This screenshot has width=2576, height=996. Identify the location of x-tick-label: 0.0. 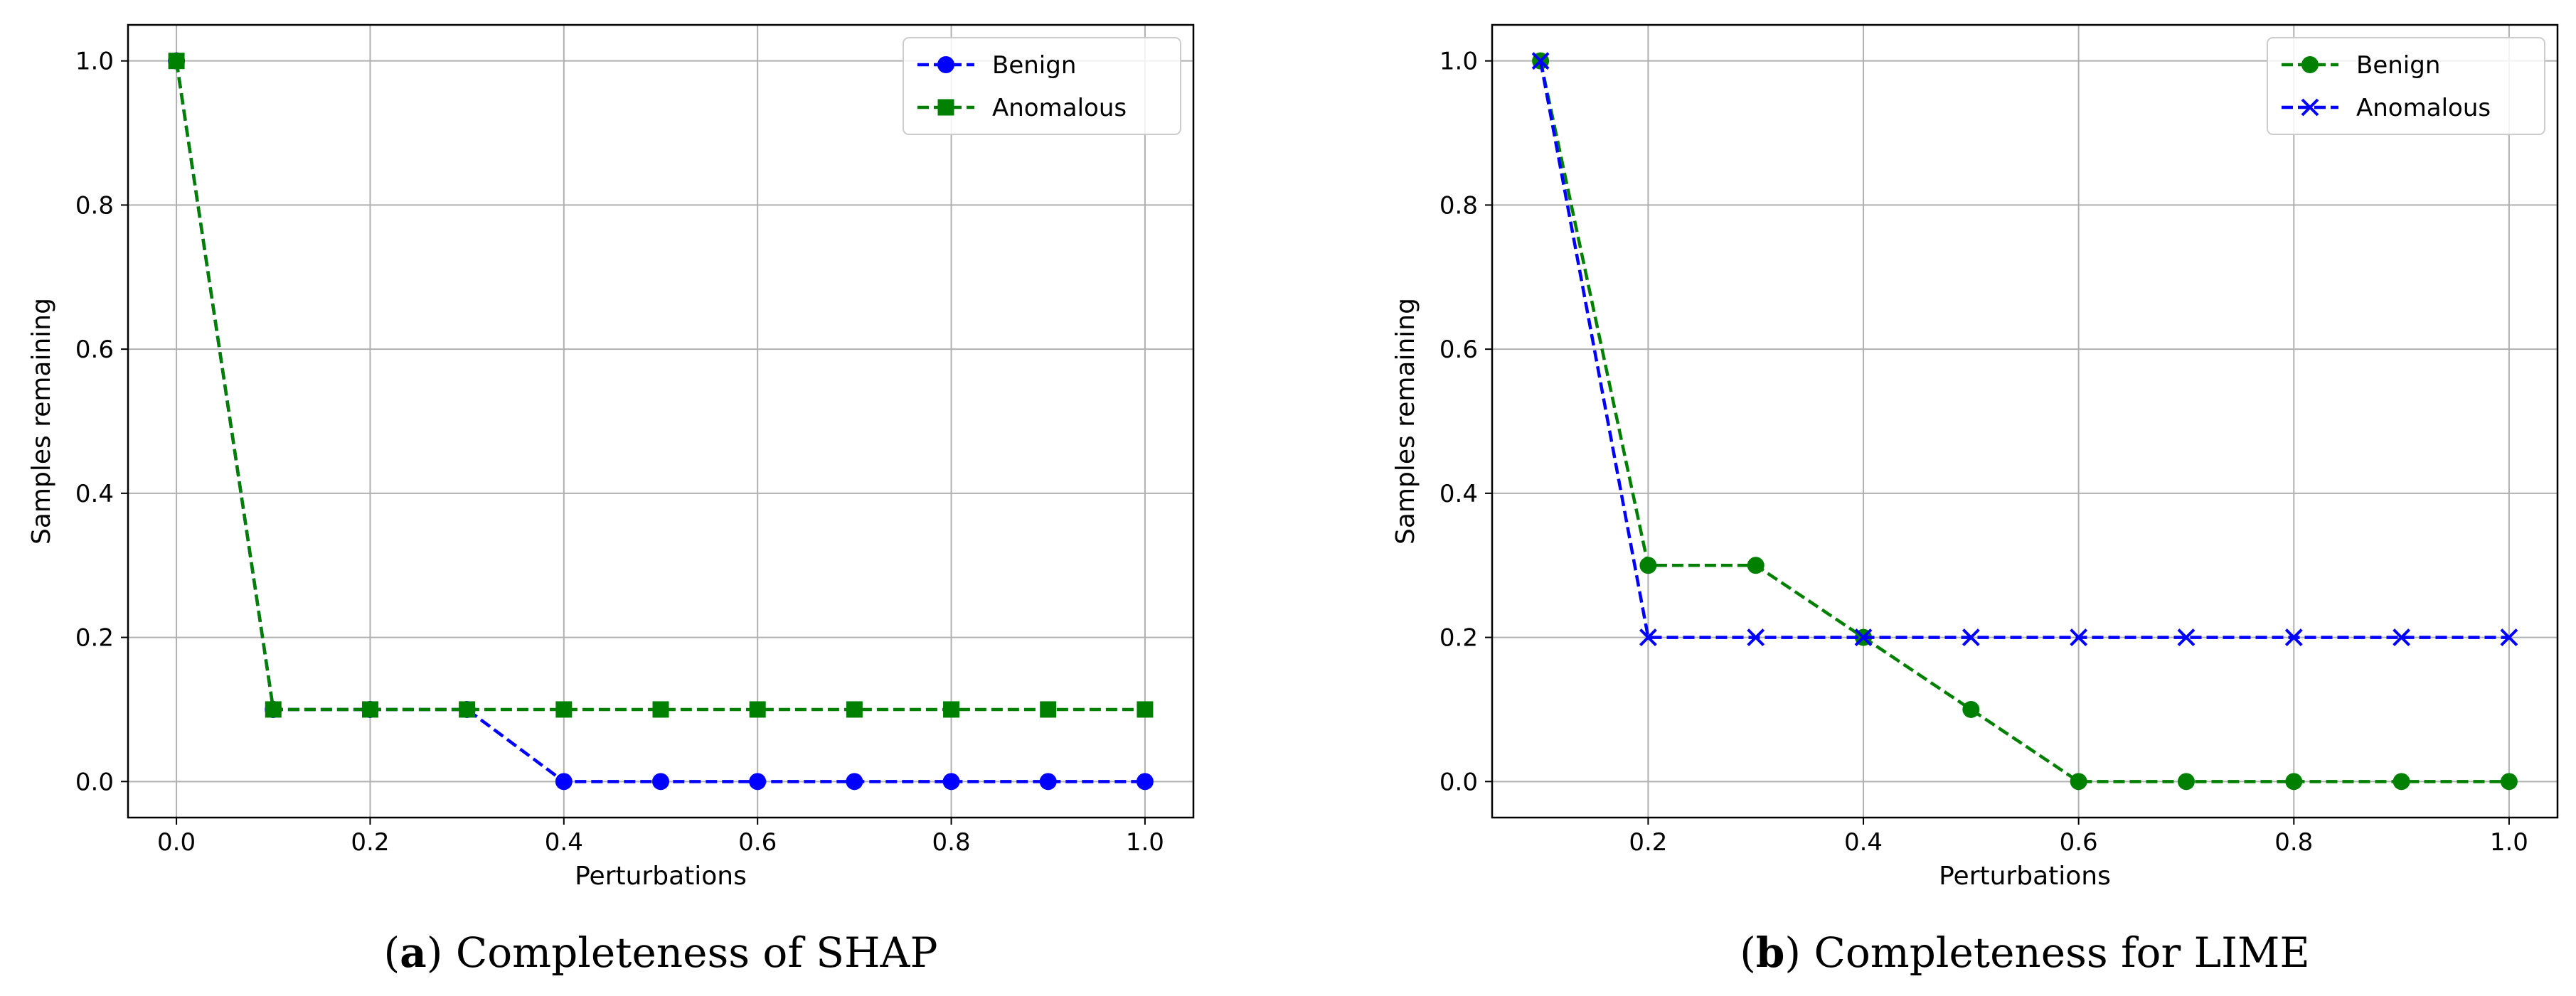
(176, 842).